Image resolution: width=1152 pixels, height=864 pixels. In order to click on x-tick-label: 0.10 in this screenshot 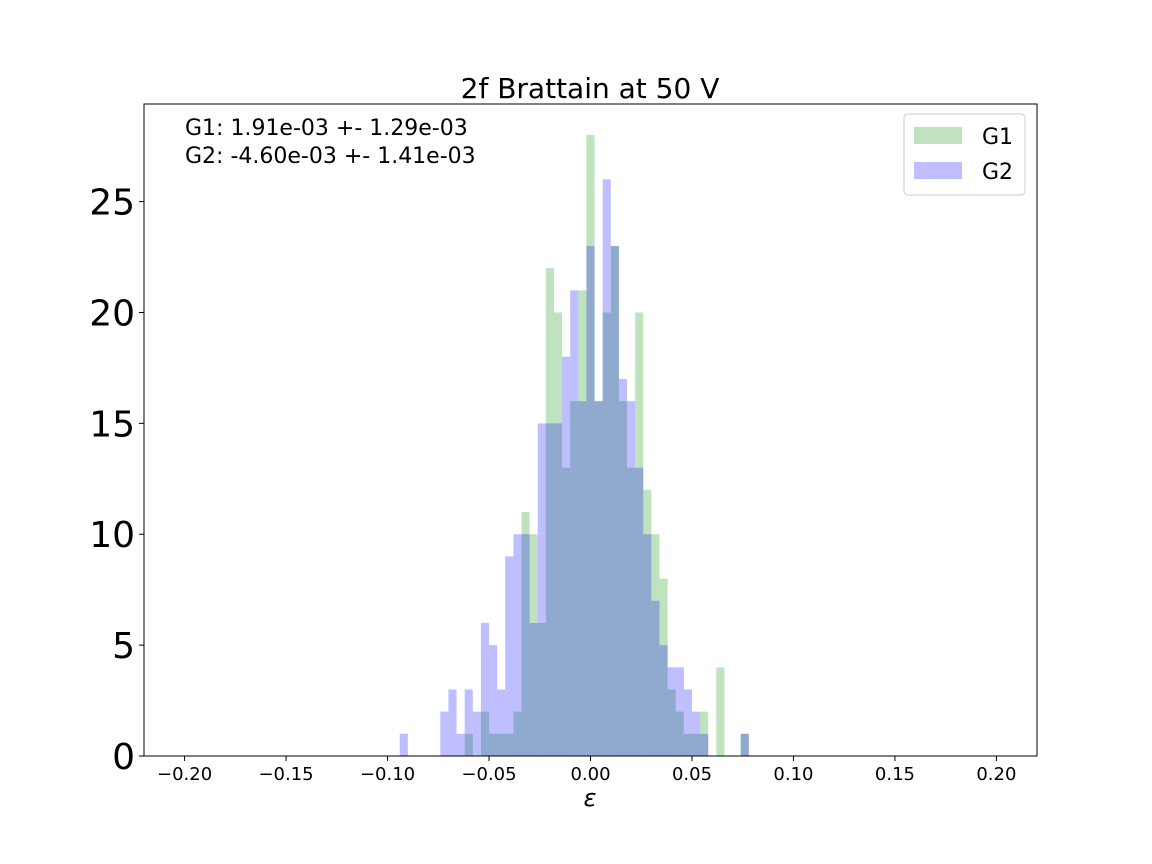, I will do `click(793, 774)`.